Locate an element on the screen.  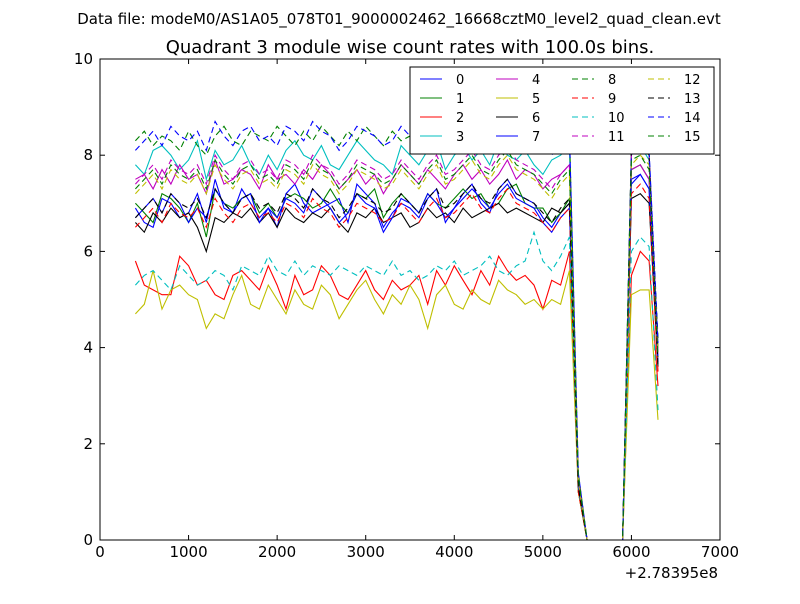
x-axis-offset-label: +2.78395e8 is located at coordinates (671, 573).